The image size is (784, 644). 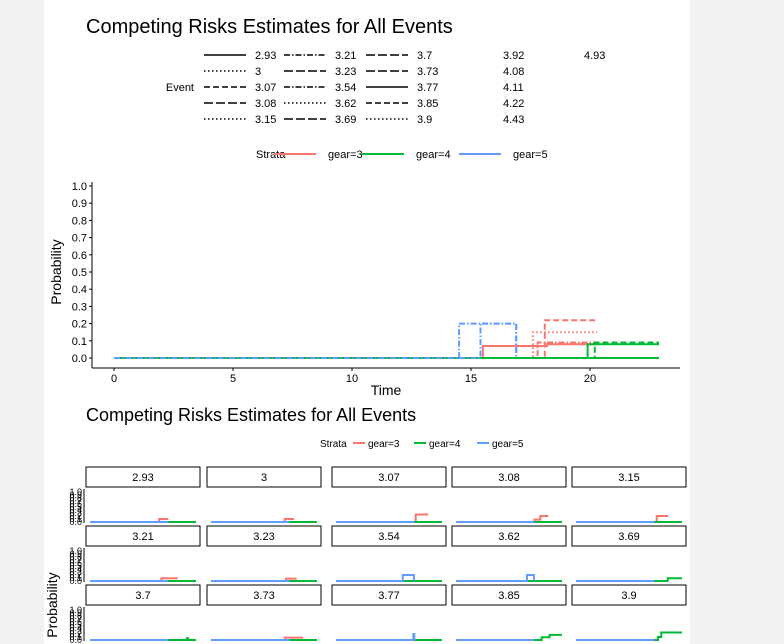 I want to click on event-legend-label-3.92: 3.92, so click(x=513, y=56).